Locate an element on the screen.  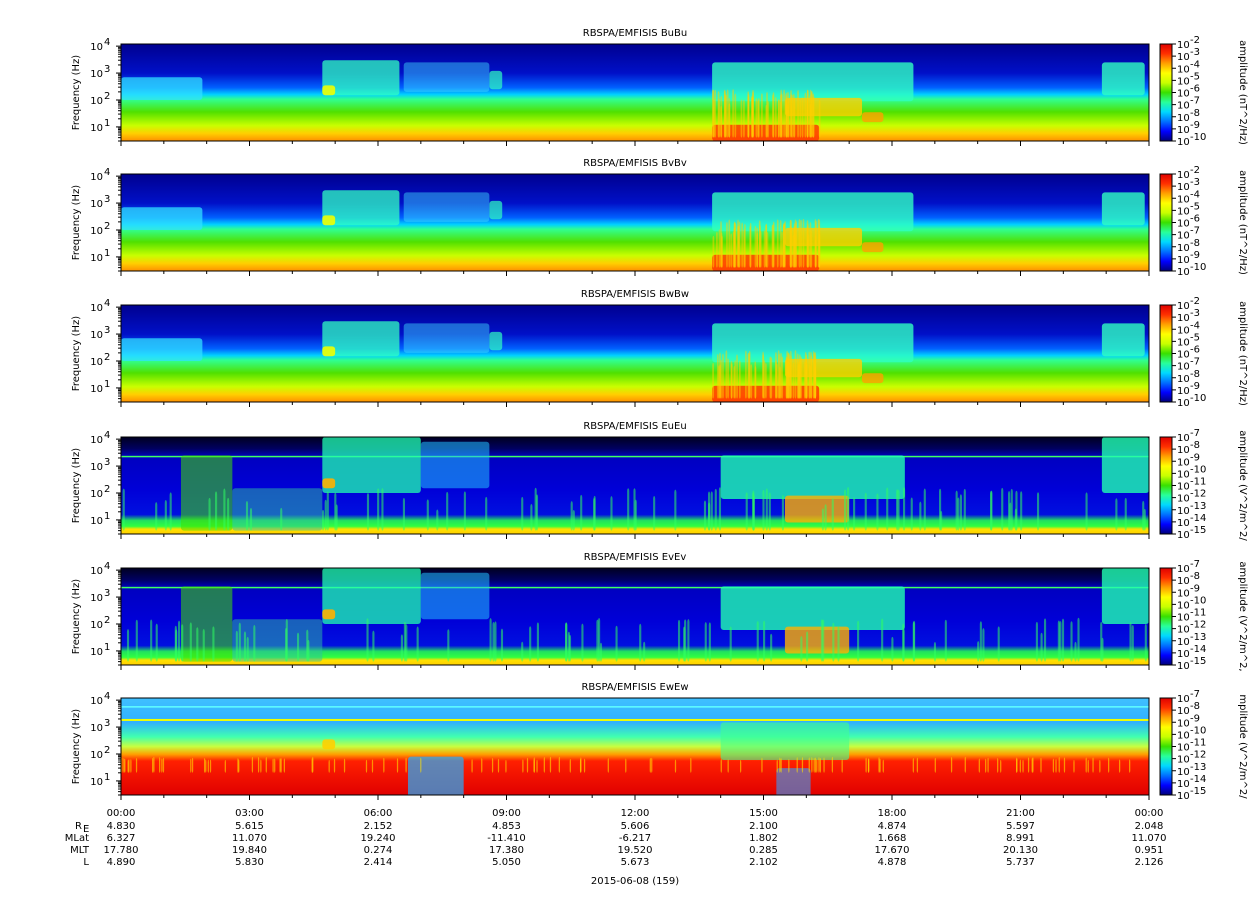
x-tick-label: 09:00 is located at coordinates (506, 813).